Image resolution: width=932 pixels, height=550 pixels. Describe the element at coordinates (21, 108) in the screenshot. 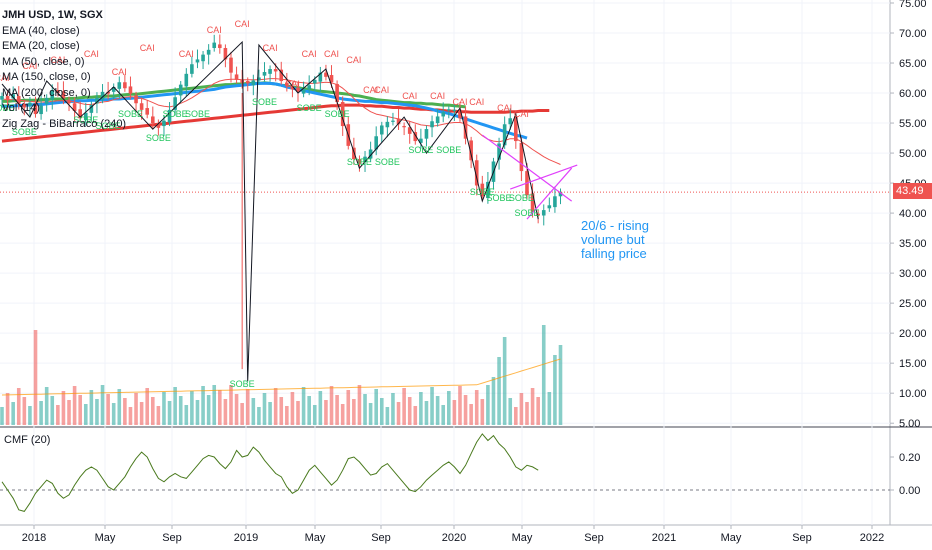

I see `legend-volume: Vol (14)` at that location.